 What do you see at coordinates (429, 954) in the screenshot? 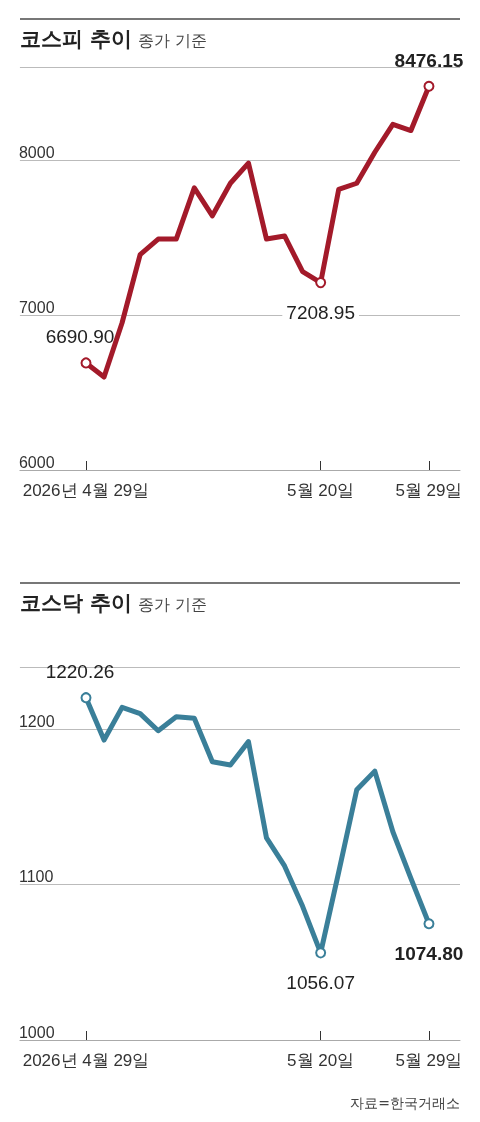
I see `data-label: 1074.80` at bounding box center [429, 954].